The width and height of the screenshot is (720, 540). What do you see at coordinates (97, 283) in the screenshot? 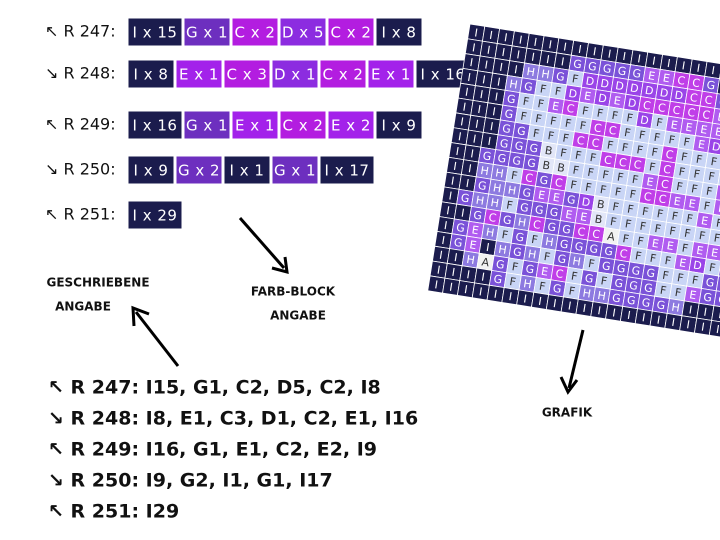
I see `written-caption: GESCHRIEBENE` at bounding box center [97, 283].